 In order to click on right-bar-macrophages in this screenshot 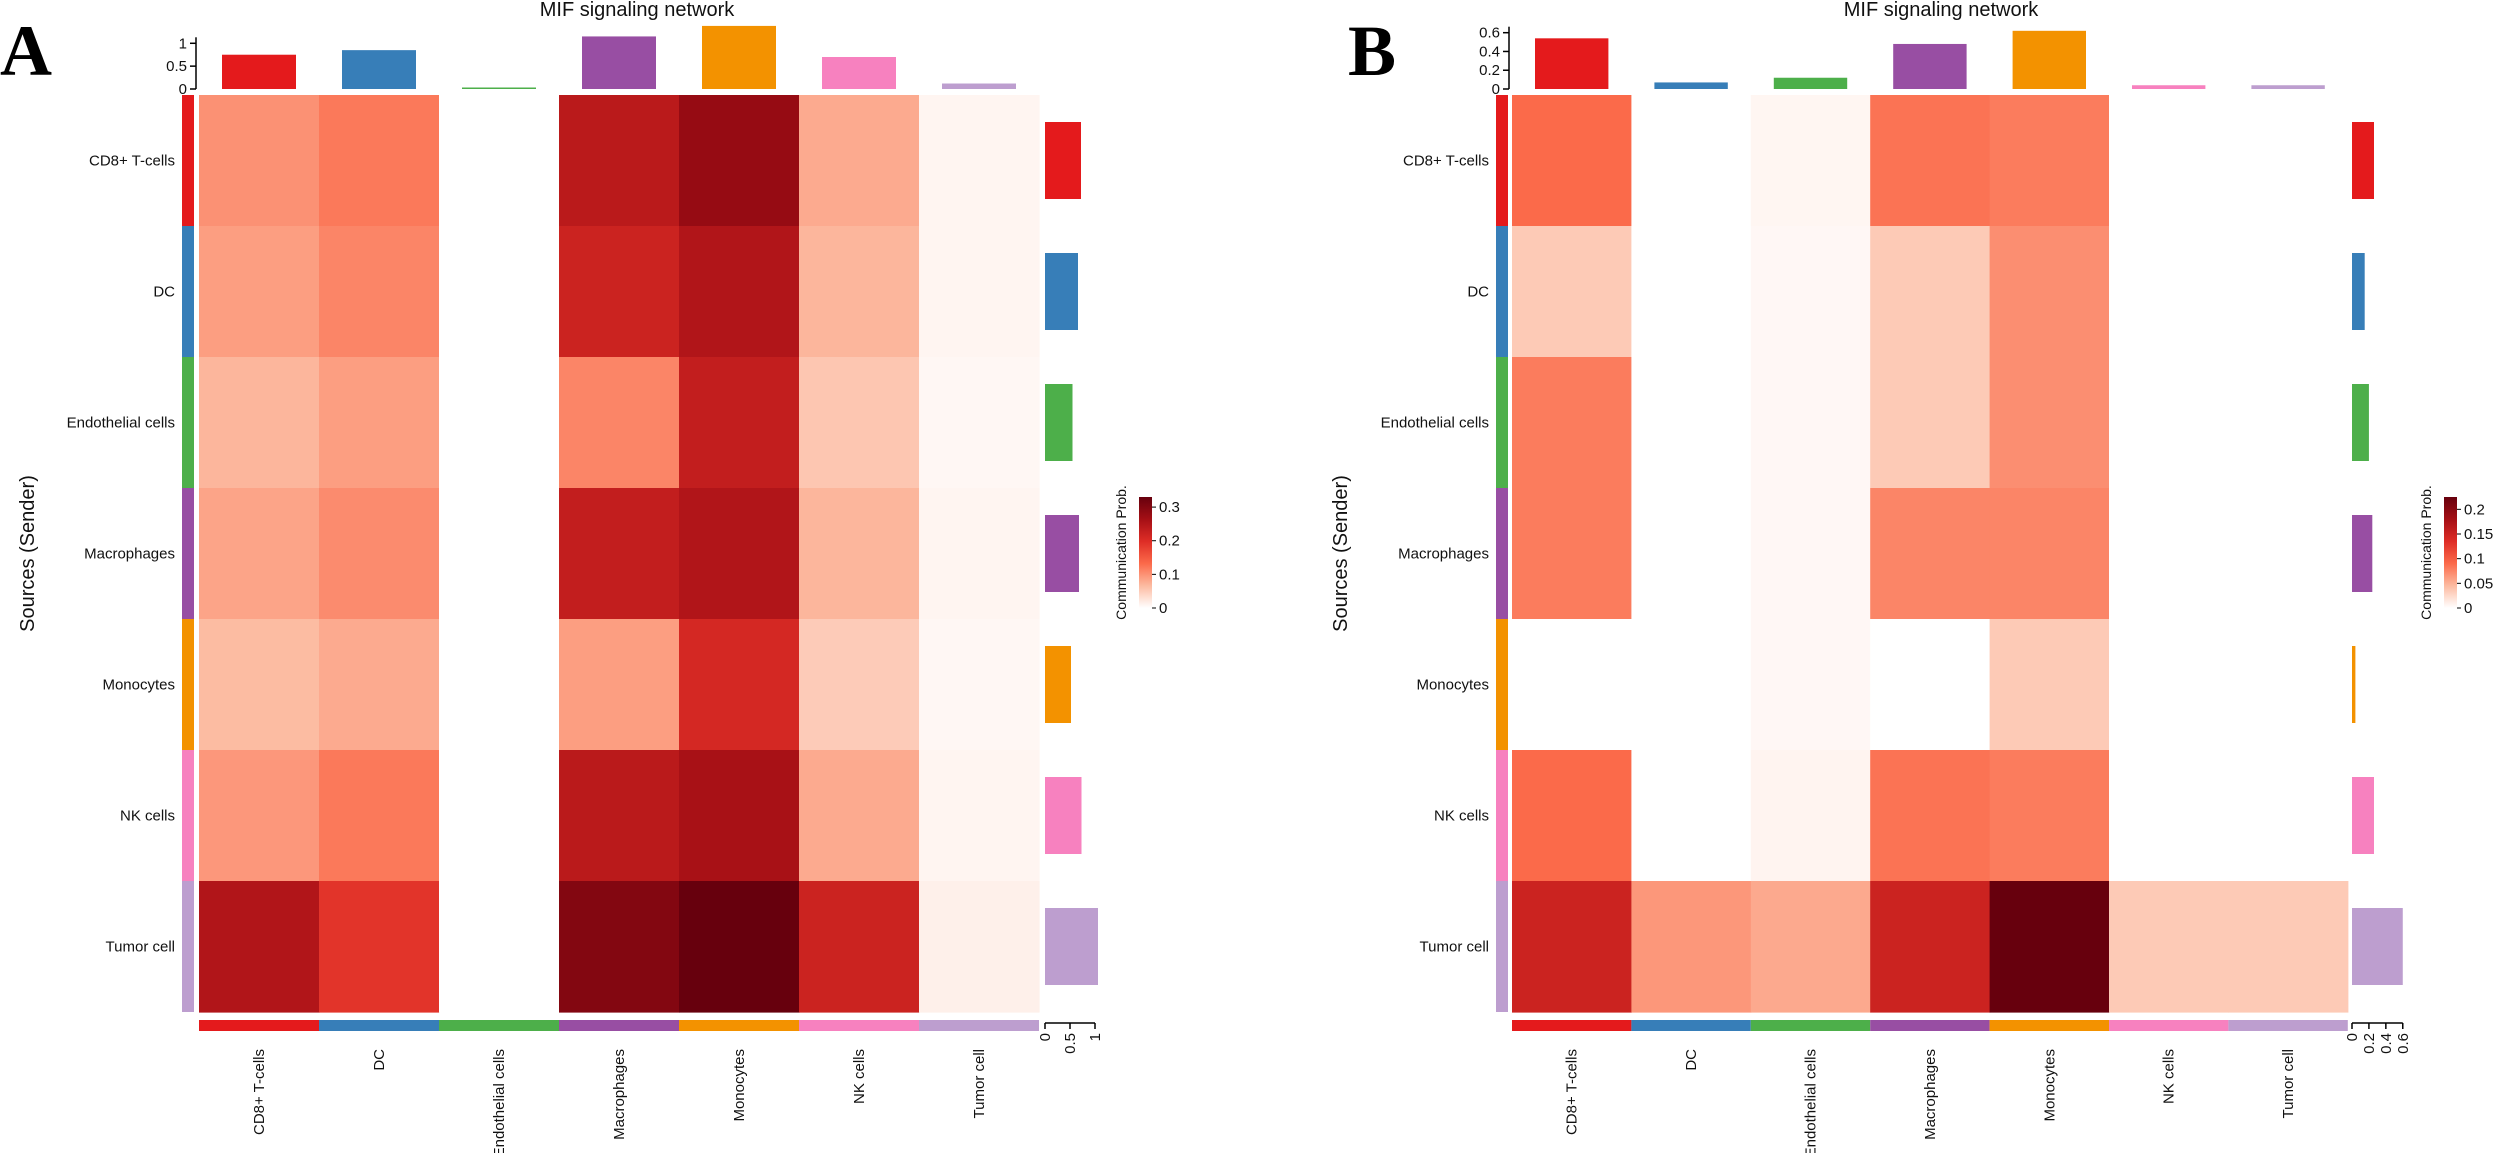, I will do `click(2362, 553)`.